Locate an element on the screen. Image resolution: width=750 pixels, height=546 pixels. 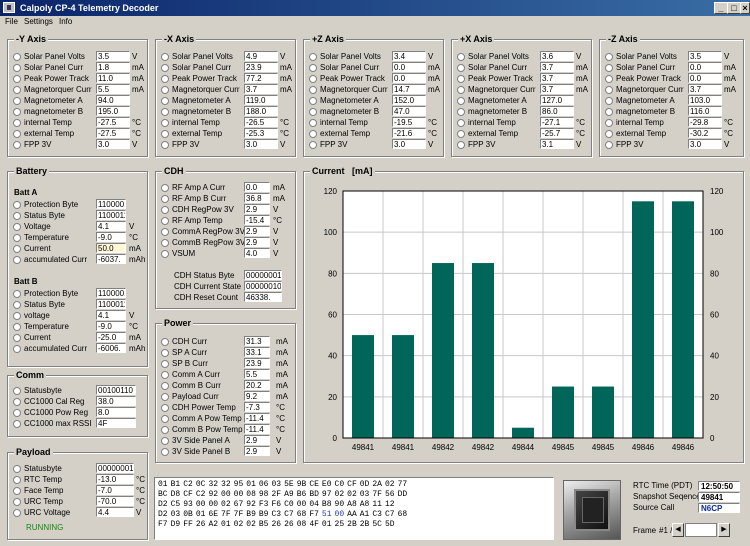
window-titlebar: Calpoly CP-4 Telemetry Decoder _ □ × is located at coordinates (375, 8).